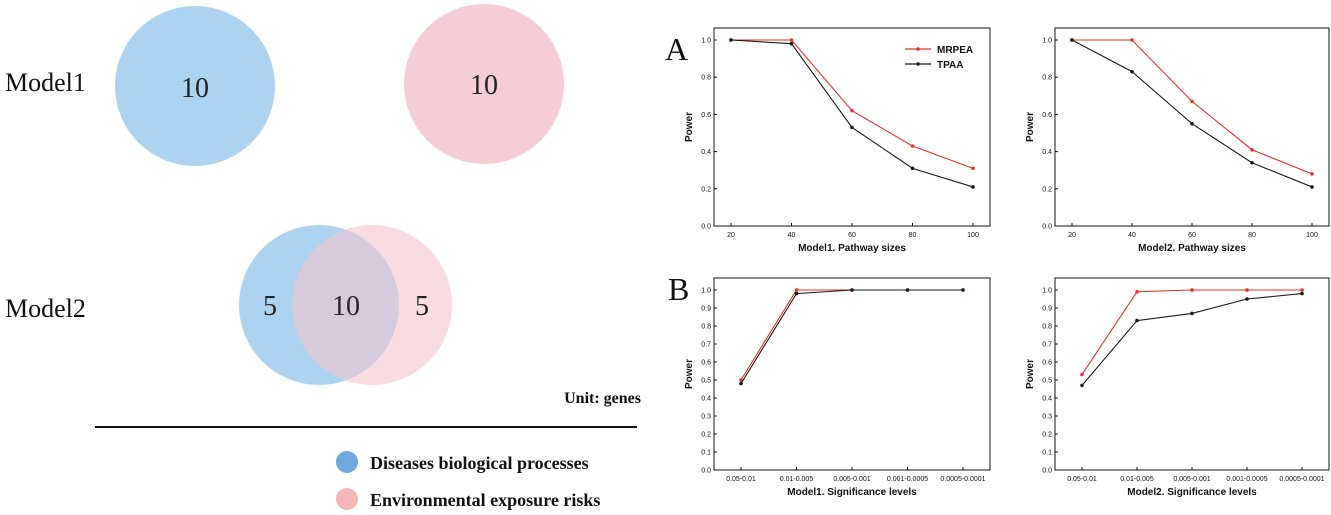 Image resolution: width=1331 pixels, height=515 pixels. I want to click on x-axis-label: Model2. Pathway sizes, so click(1192, 248).